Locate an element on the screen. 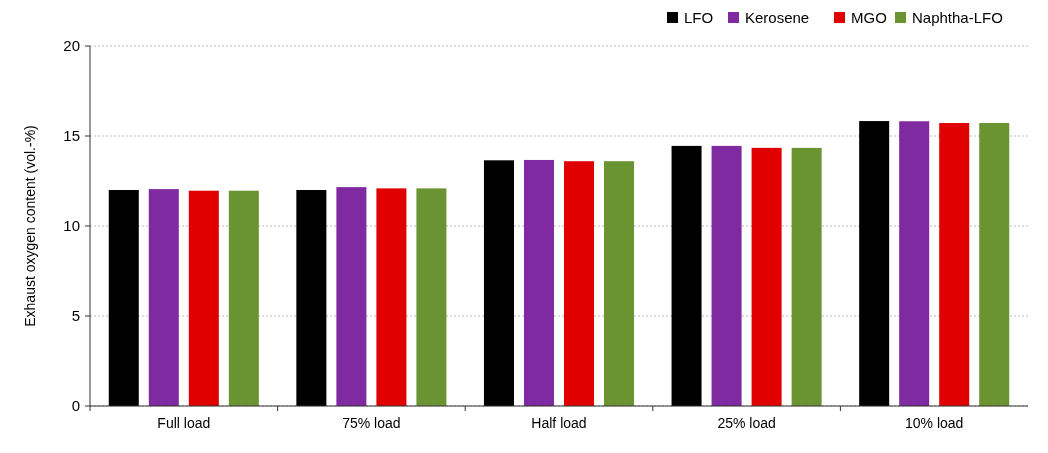 Image resolution: width=1048 pixels, height=453 pixels. legend-label: Kerosene is located at coordinates (777, 18).